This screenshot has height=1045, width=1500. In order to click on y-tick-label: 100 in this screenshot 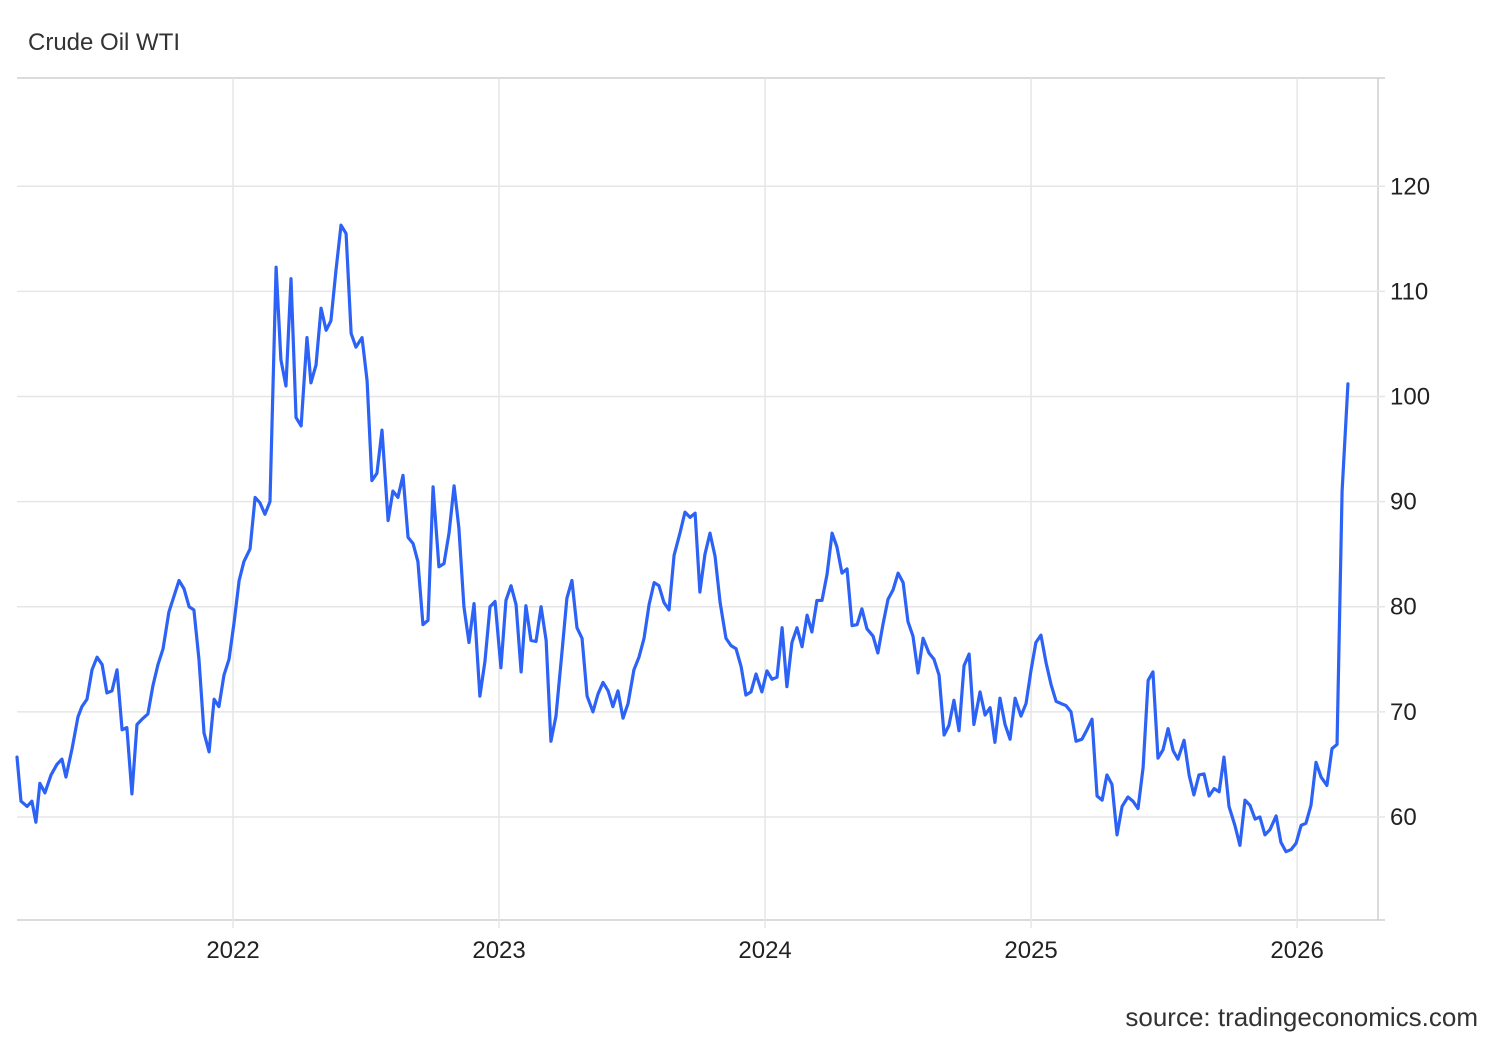, I will do `click(1410, 397)`.